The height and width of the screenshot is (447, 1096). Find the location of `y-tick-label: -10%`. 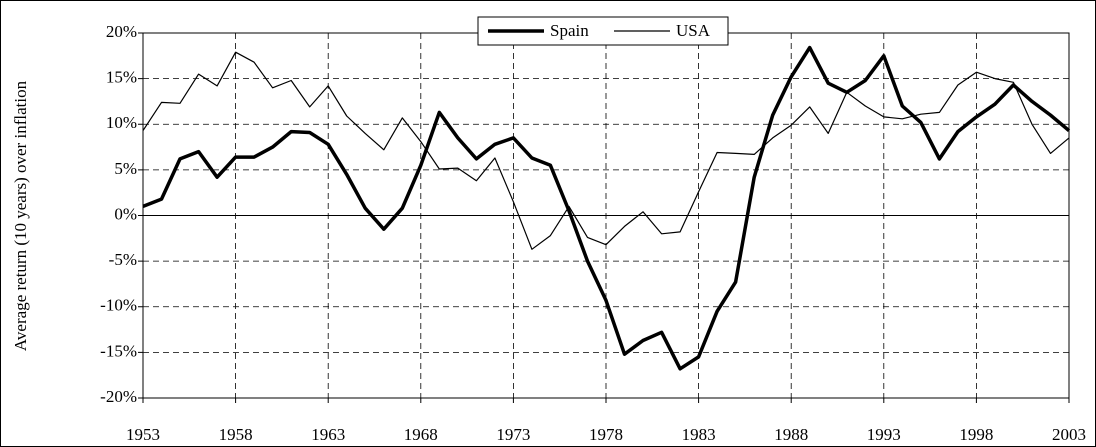

y-tick-label: -10% is located at coordinates (118, 305).